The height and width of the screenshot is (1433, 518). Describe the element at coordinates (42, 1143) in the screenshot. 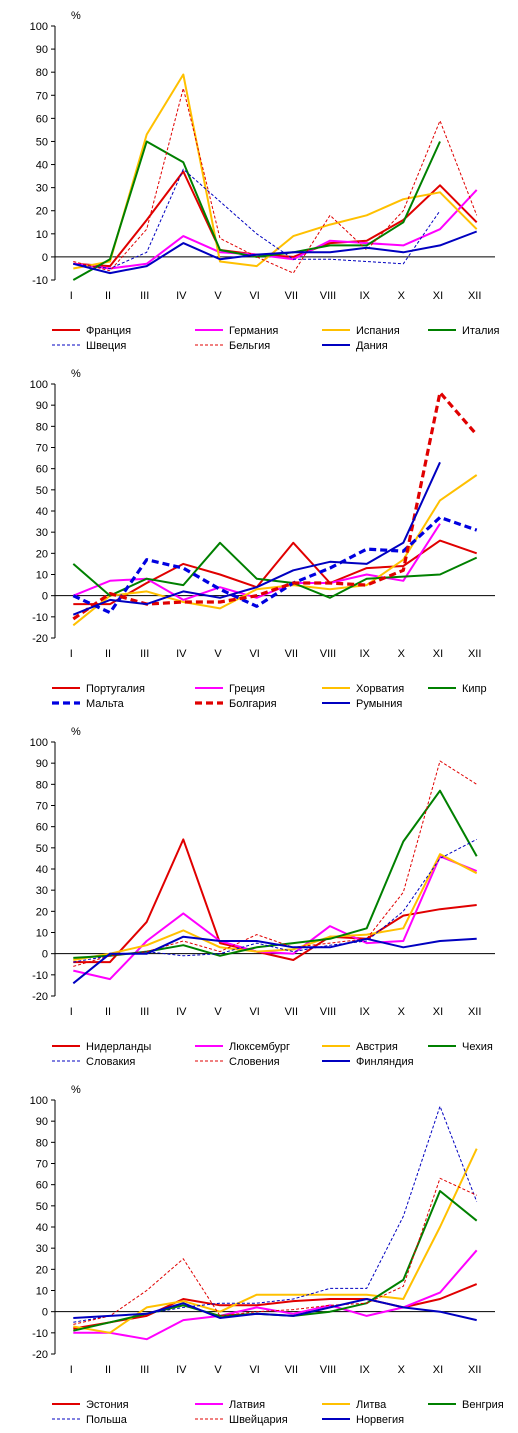

I see `y-tick-label: 80` at that location.